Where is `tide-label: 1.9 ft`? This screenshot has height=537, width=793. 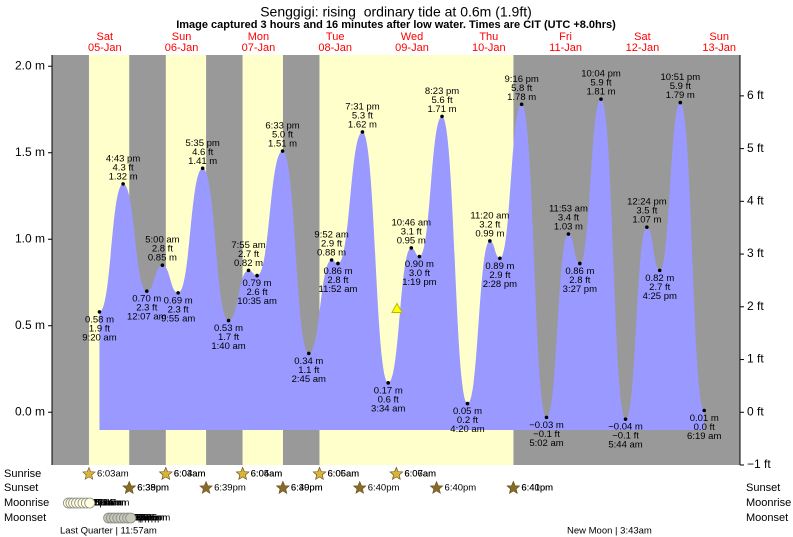 tide-label: 1.9 ft is located at coordinates (99, 328).